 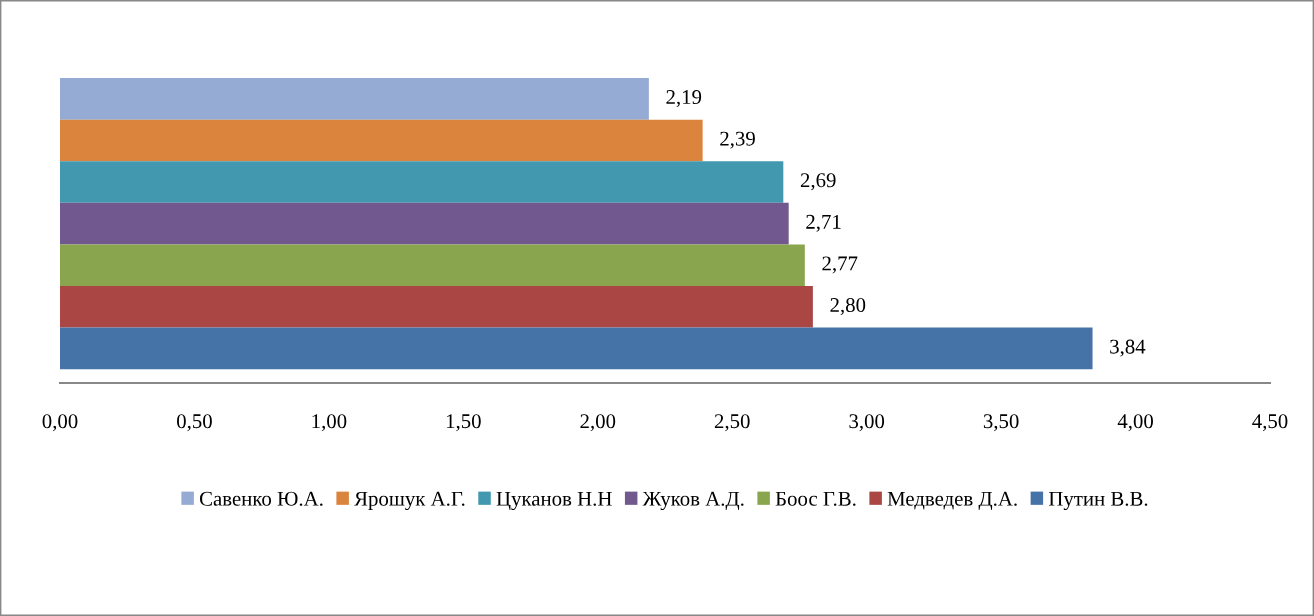 What do you see at coordinates (1001, 423) in the screenshot?
I see `x-tick-label: 3,50` at bounding box center [1001, 423].